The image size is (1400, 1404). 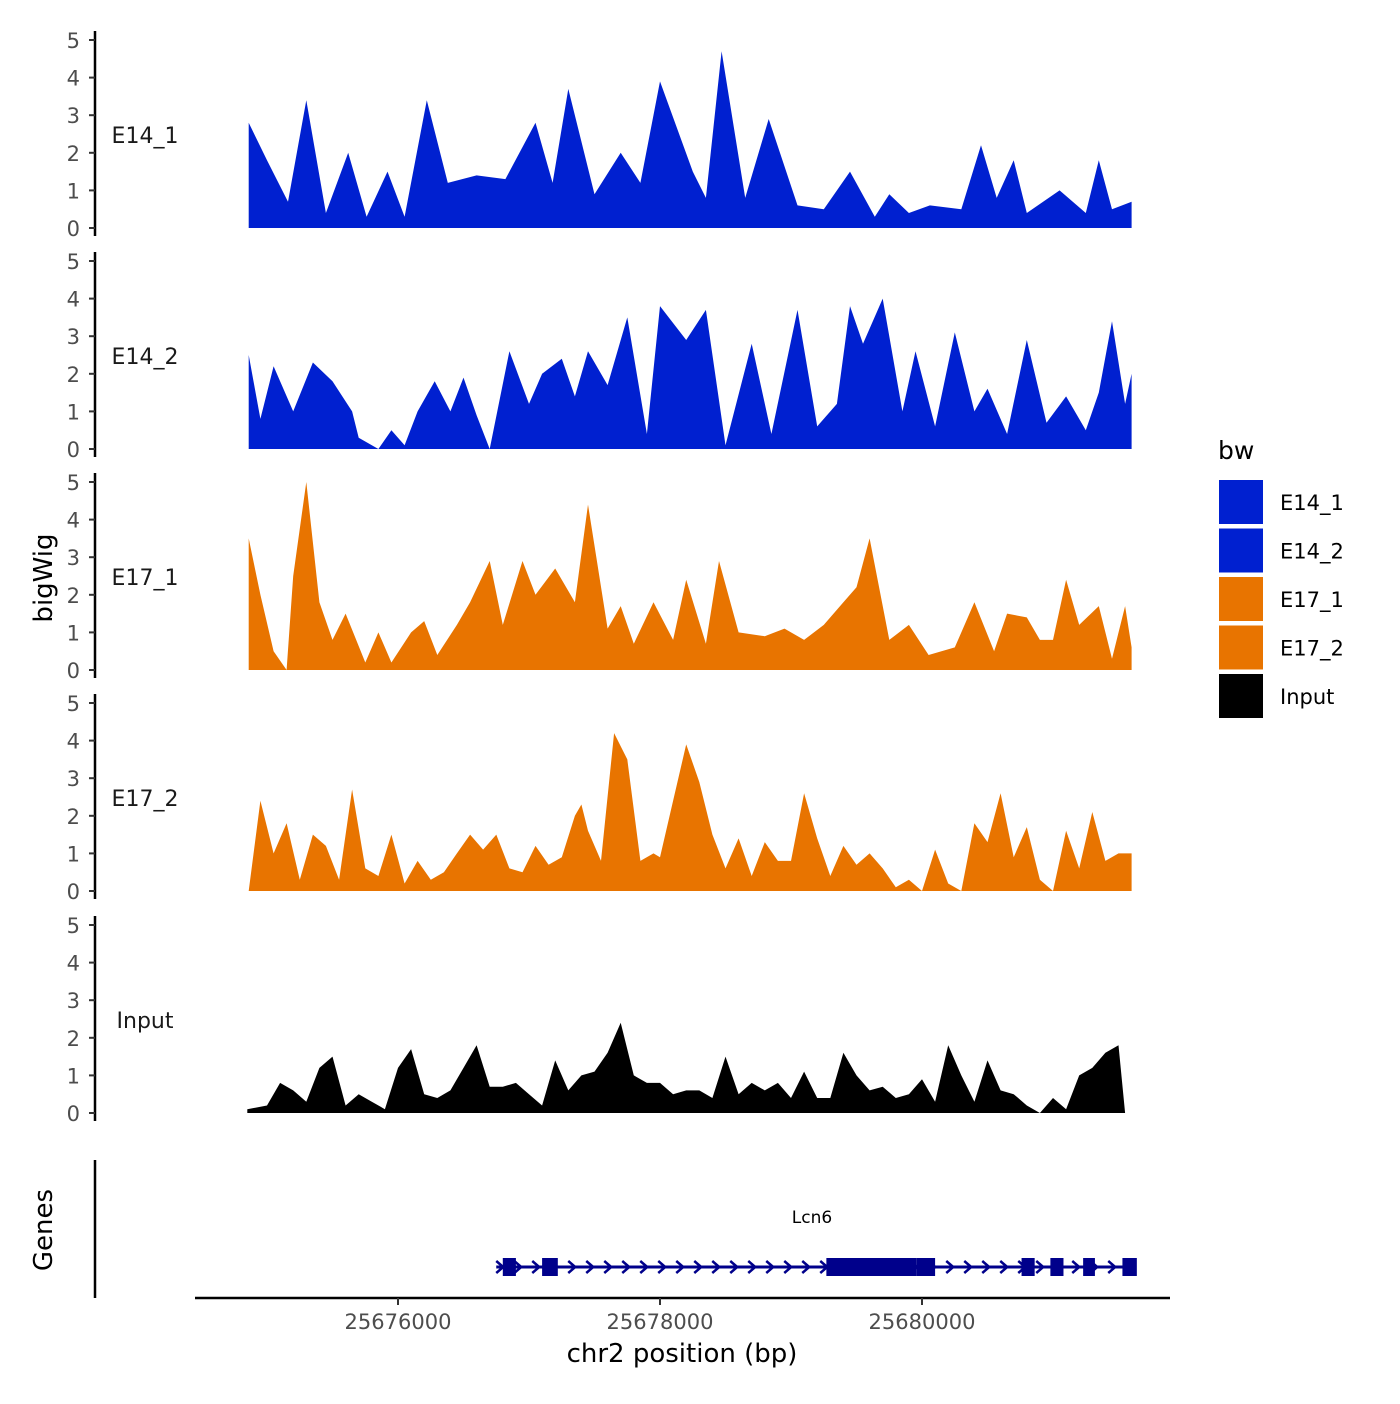 I want to click on legend-entry-E14_1: E14_1, so click(x=1281, y=502).